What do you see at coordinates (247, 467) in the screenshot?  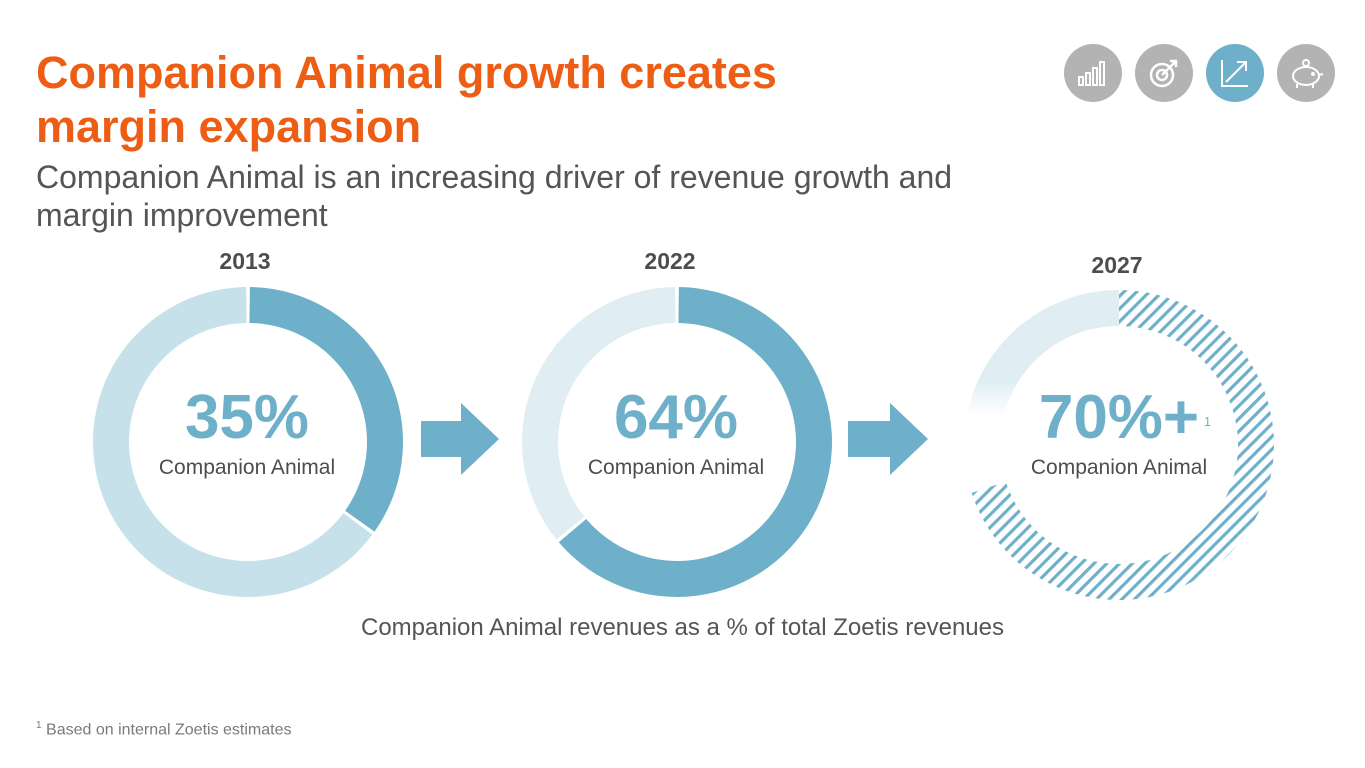 I see `sublabel-2013: Companion Animal` at bounding box center [247, 467].